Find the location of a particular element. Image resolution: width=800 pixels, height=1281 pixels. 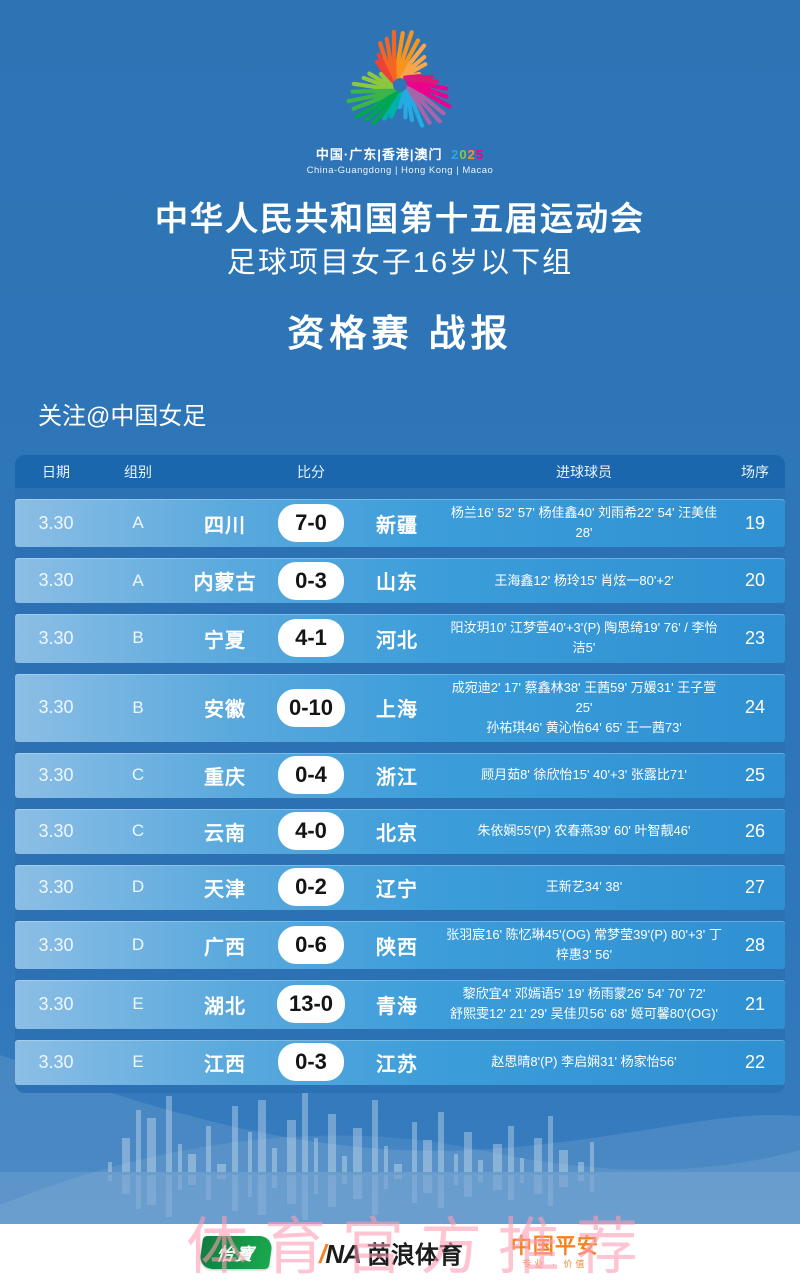

score-cell: 0-10 is located at coordinates (311, 707).